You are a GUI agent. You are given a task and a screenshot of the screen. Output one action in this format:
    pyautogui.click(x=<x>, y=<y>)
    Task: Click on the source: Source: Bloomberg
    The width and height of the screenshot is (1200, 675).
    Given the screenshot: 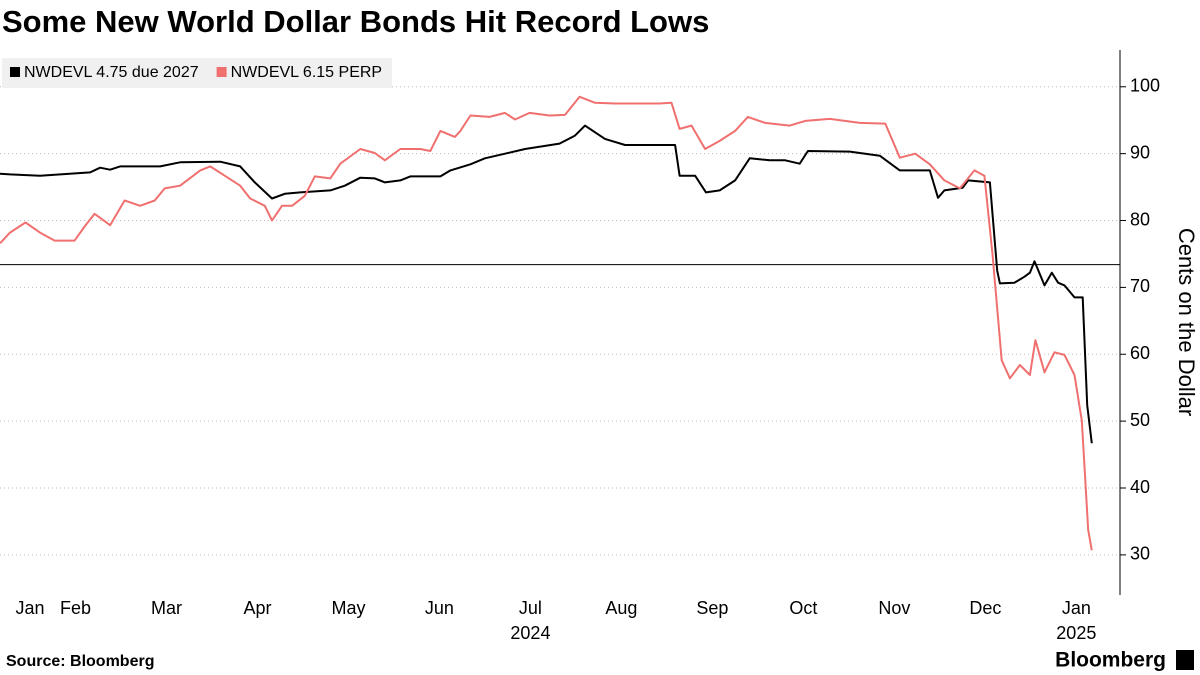 What is the action you would take?
    pyautogui.click(x=80, y=661)
    